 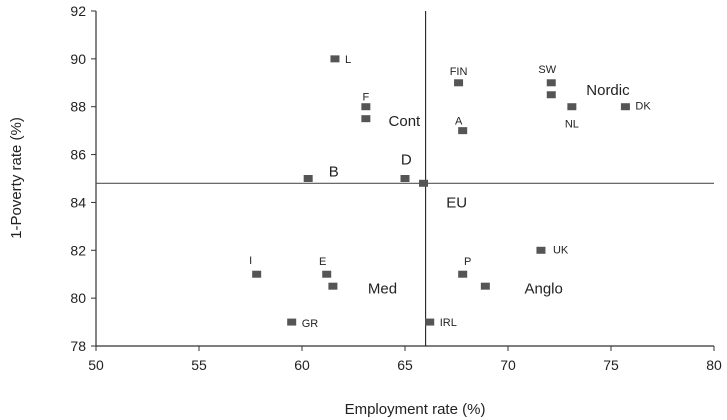 I want to click on y-tick-label: 90, so click(x=78, y=59).